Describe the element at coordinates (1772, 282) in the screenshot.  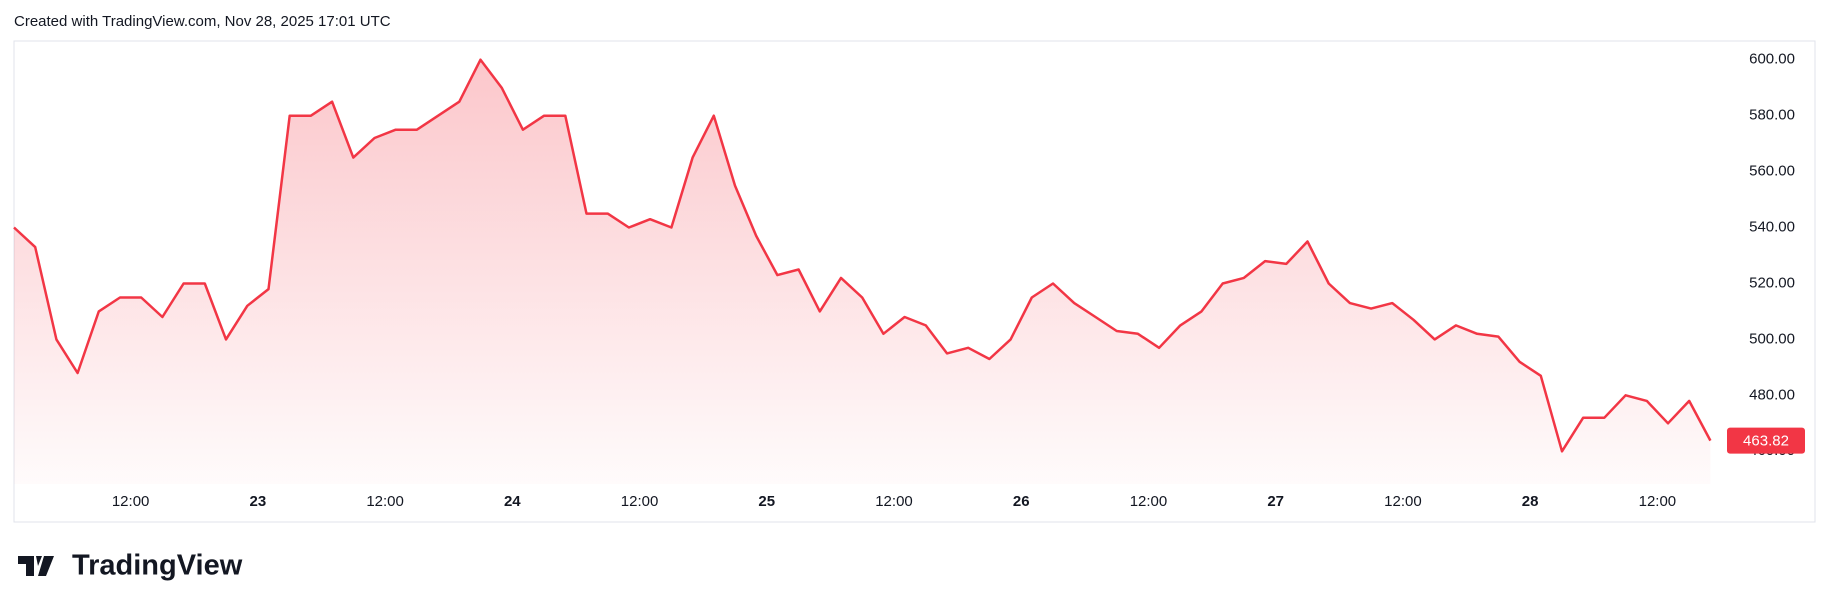
I see `y-tick-label: 520.00` at that location.